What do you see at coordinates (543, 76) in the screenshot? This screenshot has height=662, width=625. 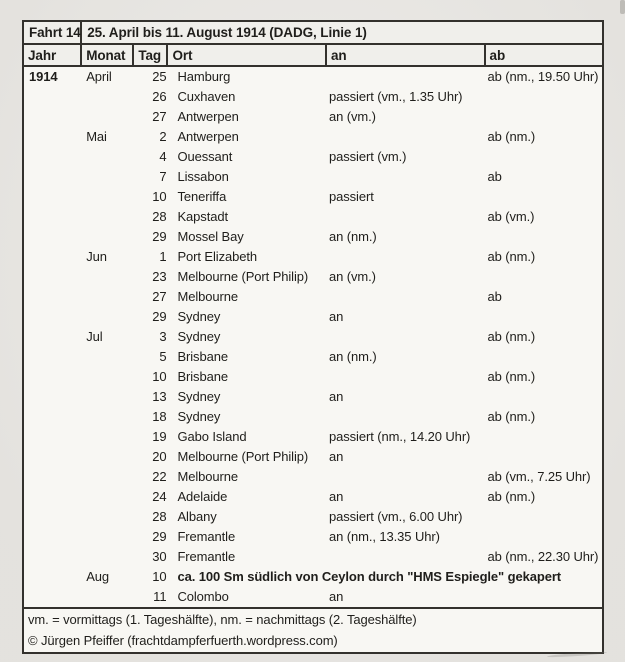 I see `cell-ab: ab (nm., 19.50 Uhr)` at bounding box center [543, 76].